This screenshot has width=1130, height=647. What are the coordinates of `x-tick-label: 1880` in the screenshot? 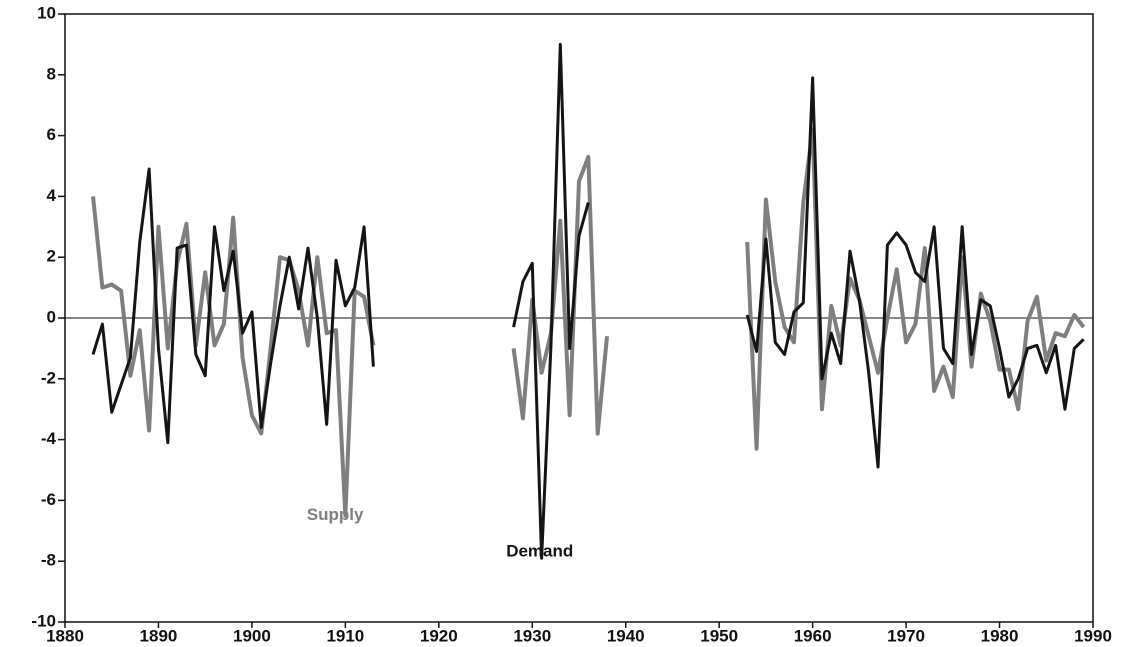 It's located at (65, 634).